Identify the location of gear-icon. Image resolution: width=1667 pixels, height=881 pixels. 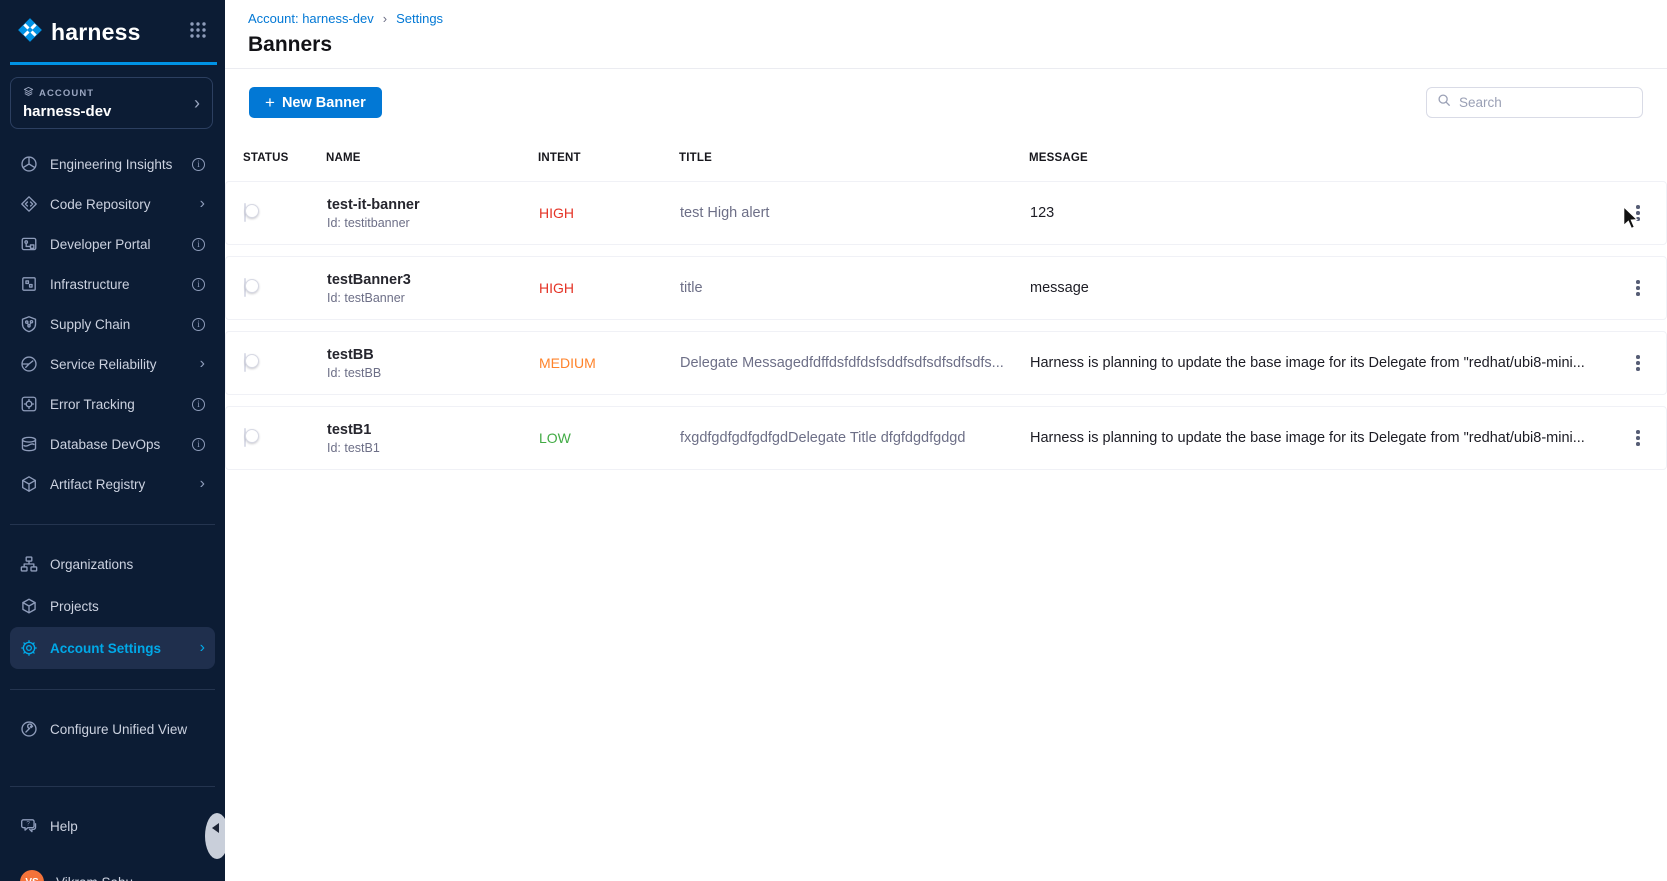
(29, 648).